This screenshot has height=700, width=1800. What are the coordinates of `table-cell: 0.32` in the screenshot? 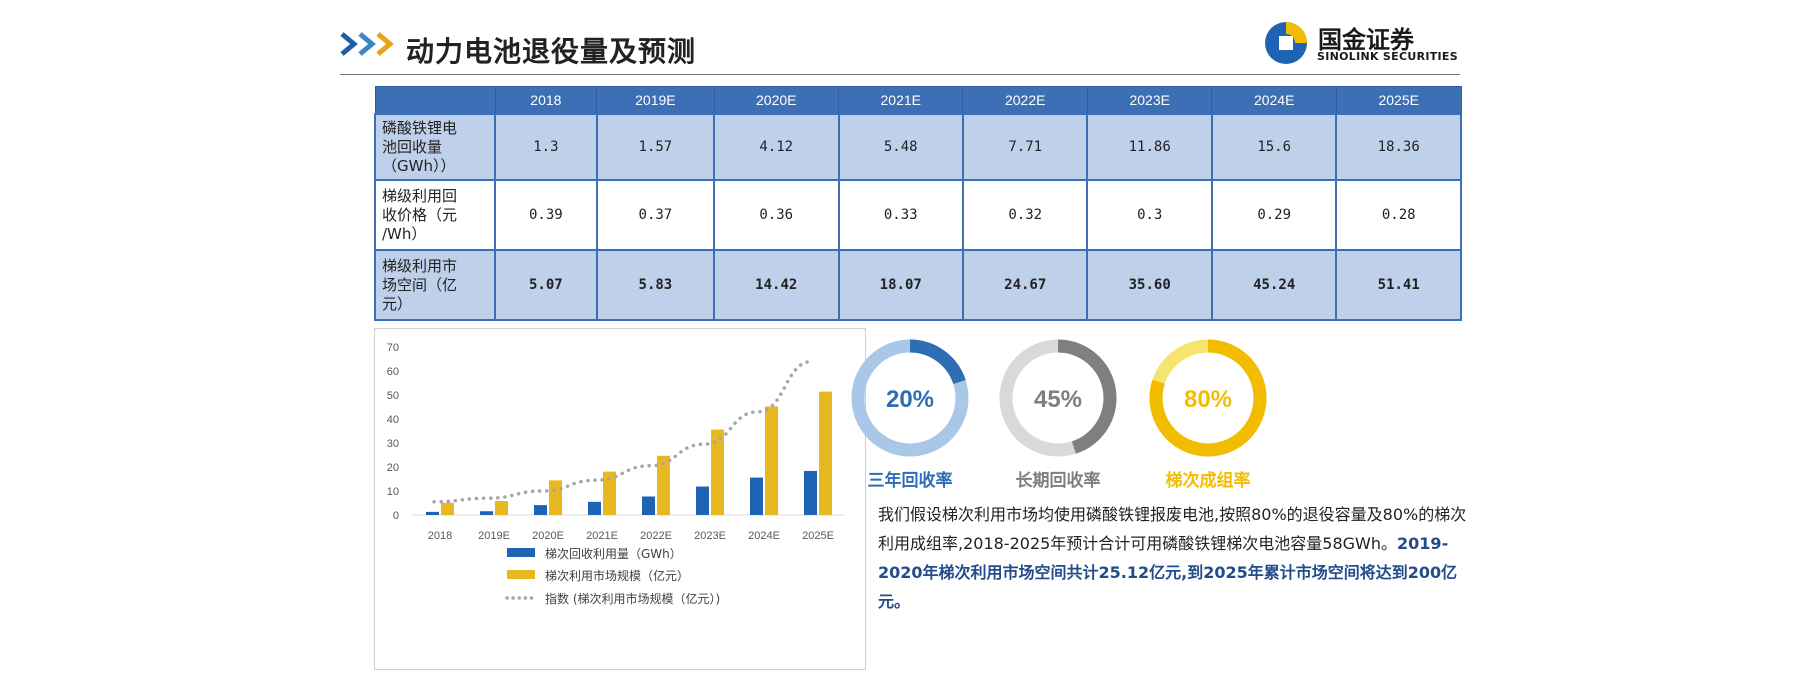 It's located at (1025, 215).